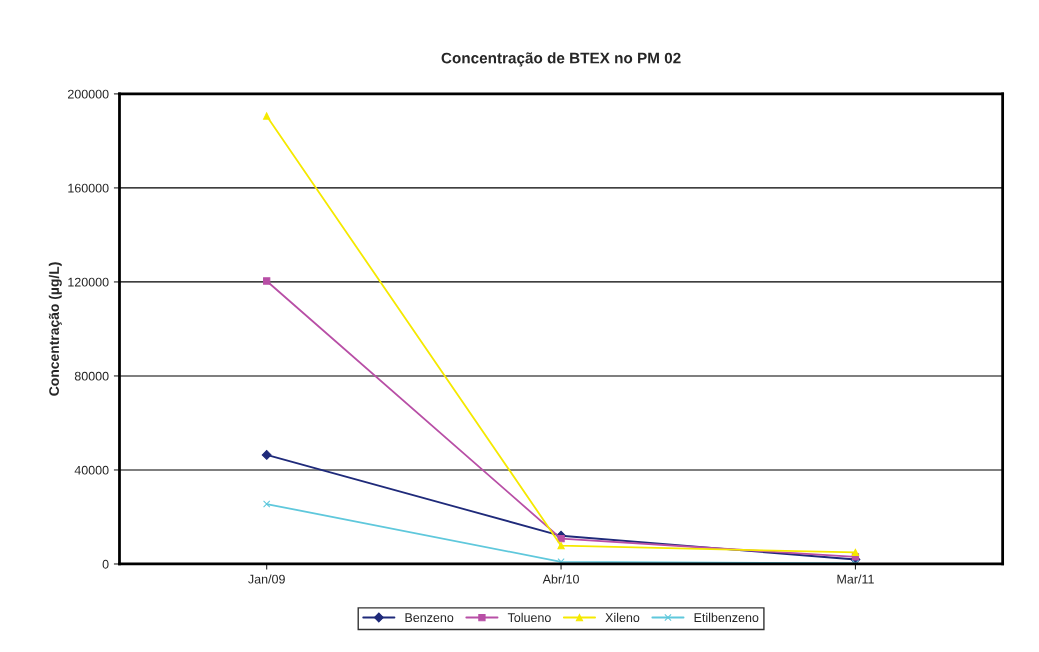 This screenshot has height=652, width=1039. Describe the element at coordinates (429, 618) in the screenshot. I see `legend-label: Benzeno` at that location.